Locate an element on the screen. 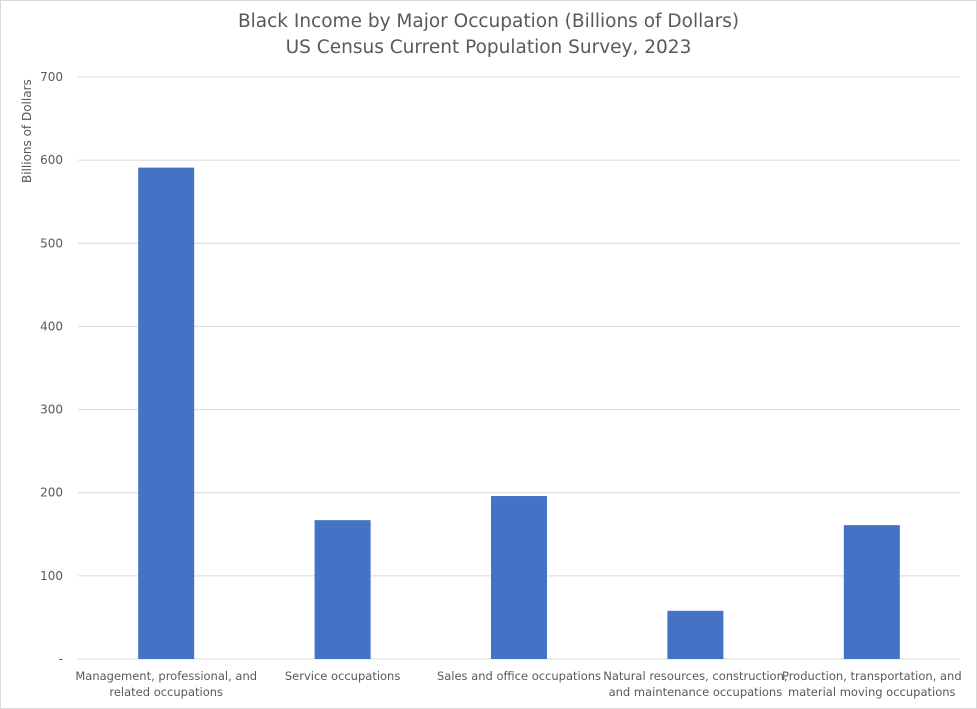 The image size is (977, 709). y-tick-label: 200 is located at coordinates (51, 493).